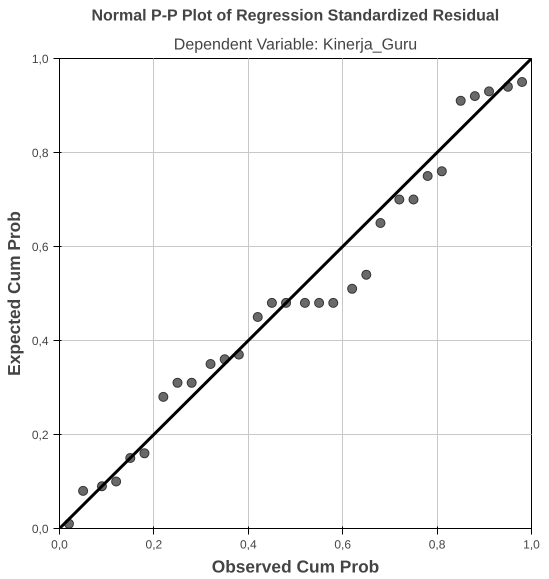 Image resolution: width=549 pixels, height=579 pixels. What do you see at coordinates (296, 45) in the screenshot?
I see `chart-subtitle: Dependent Variable: Kinerja_Guru` at bounding box center [296, 45].